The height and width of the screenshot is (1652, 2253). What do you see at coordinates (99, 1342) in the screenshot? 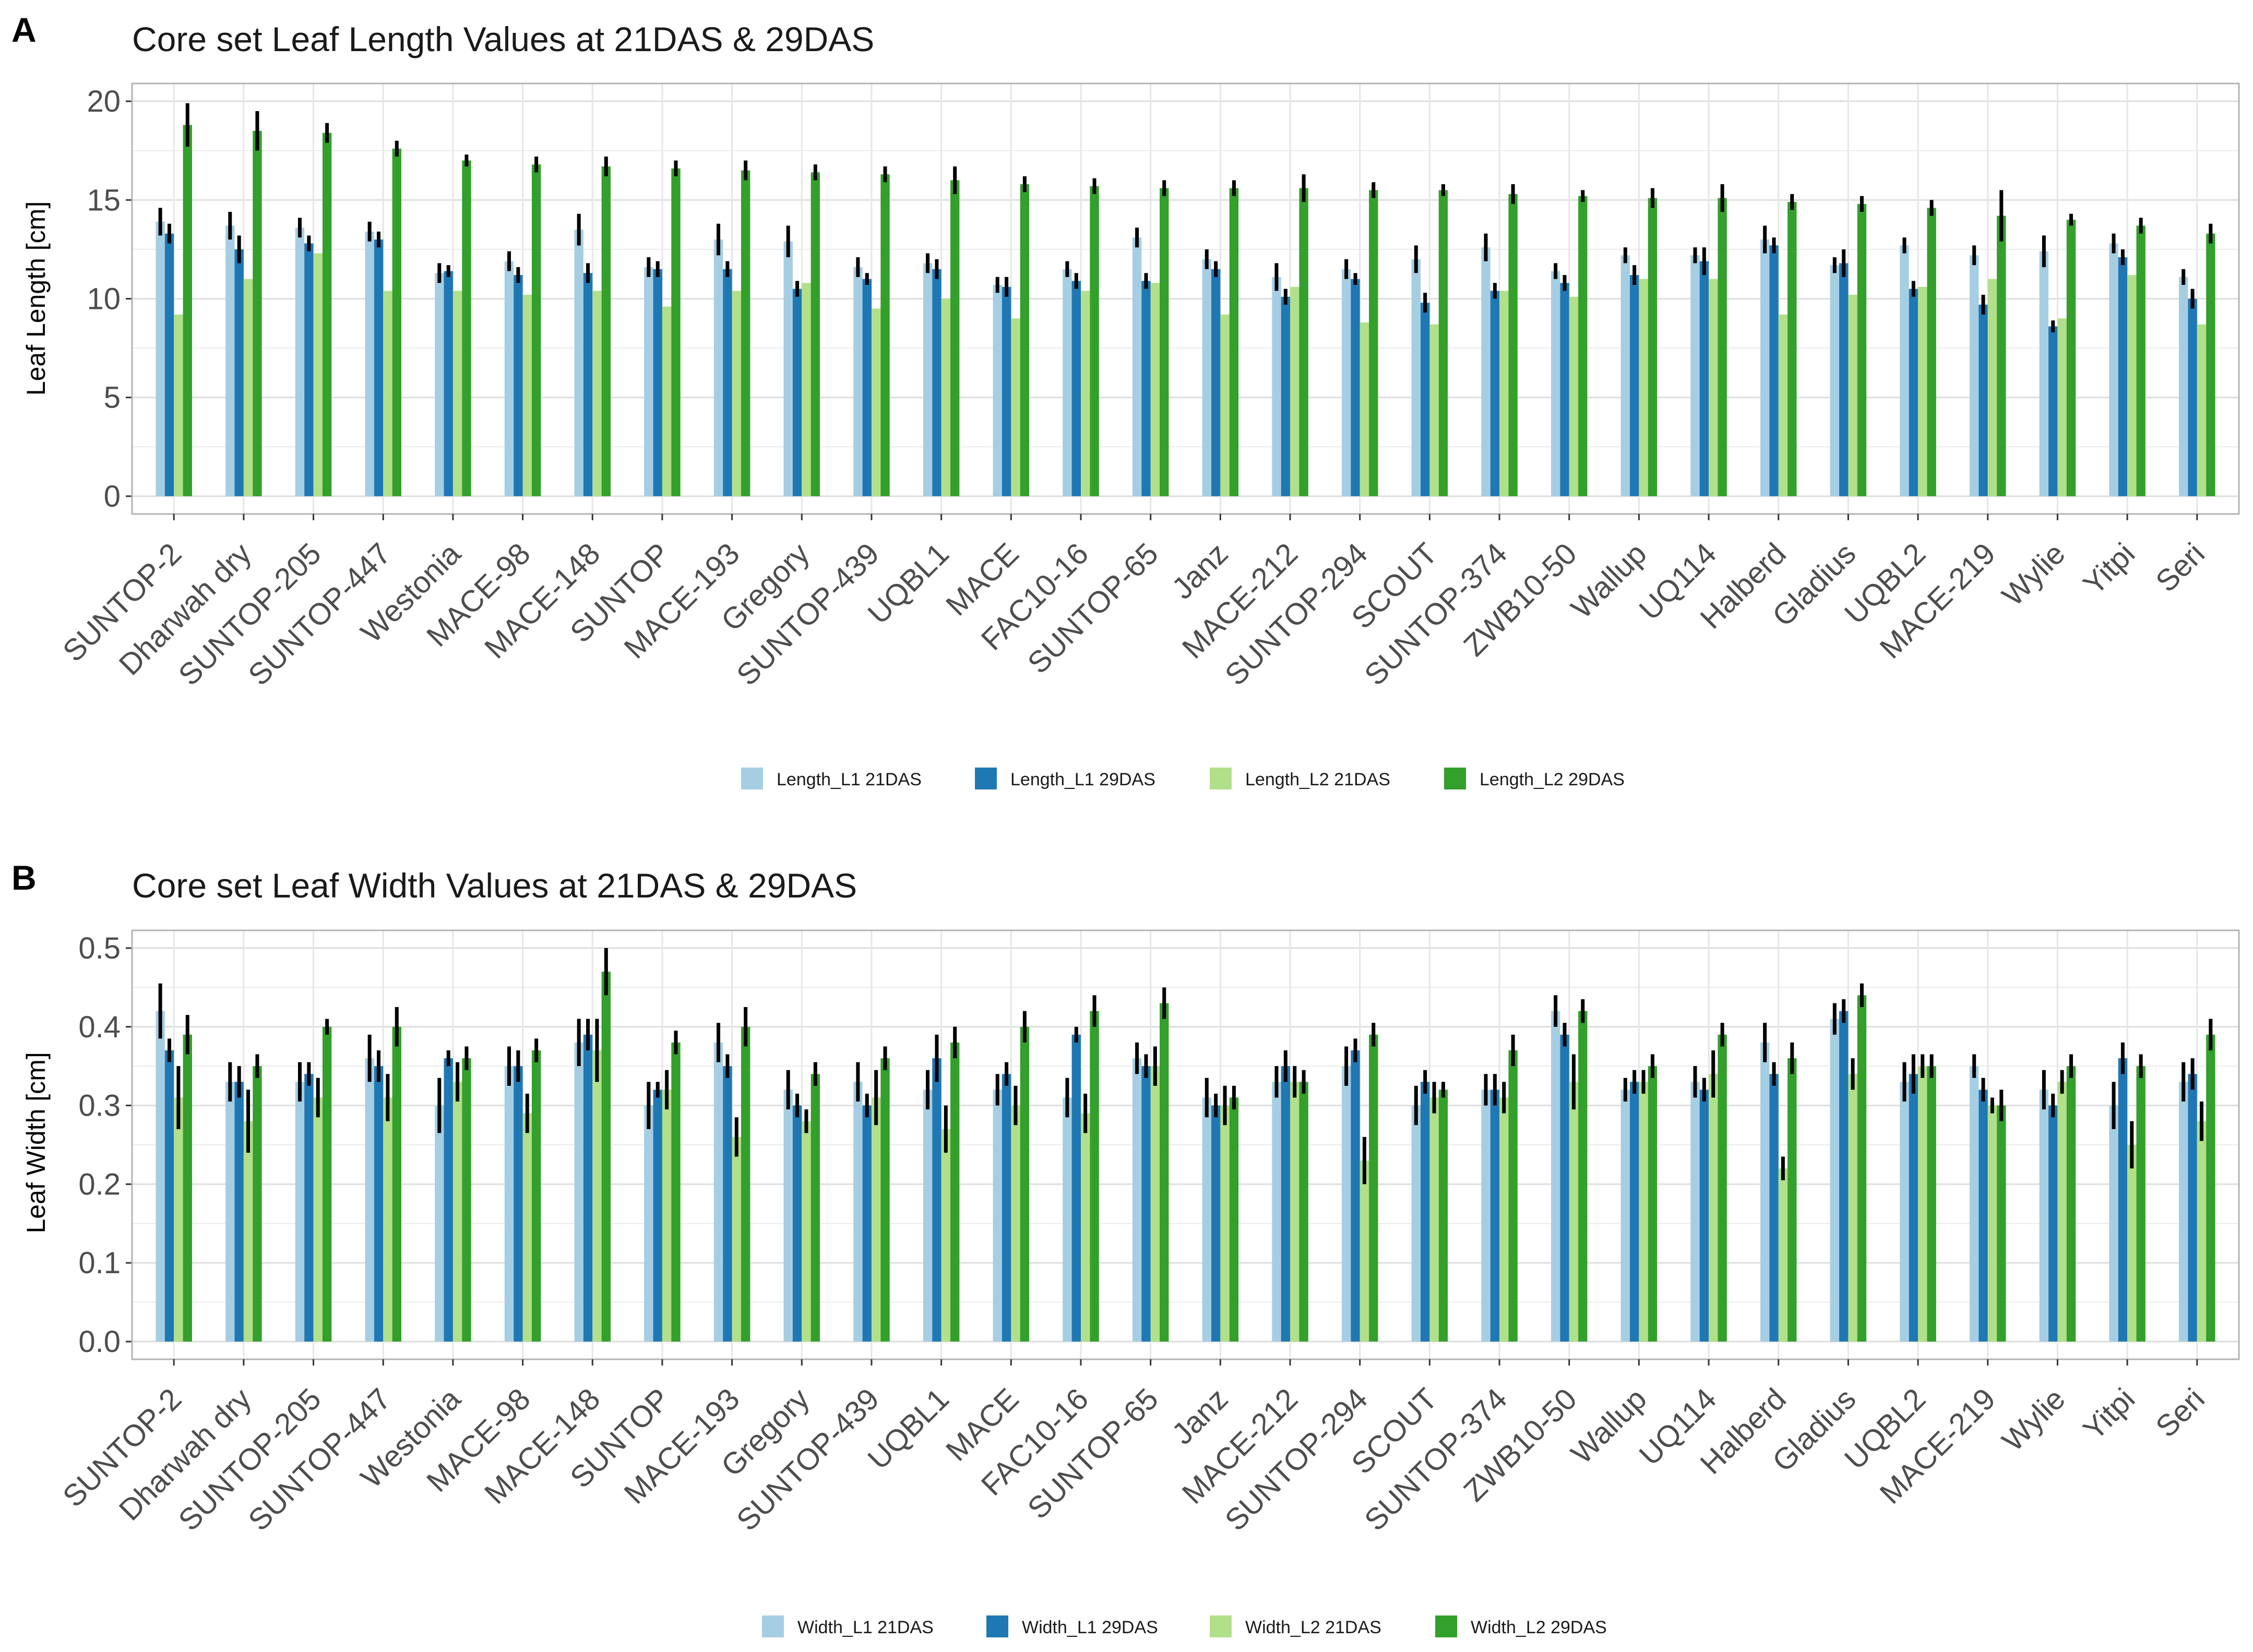
I see `panel-b-y-tick-label: 0.0` at bounding box center [99, 1342].